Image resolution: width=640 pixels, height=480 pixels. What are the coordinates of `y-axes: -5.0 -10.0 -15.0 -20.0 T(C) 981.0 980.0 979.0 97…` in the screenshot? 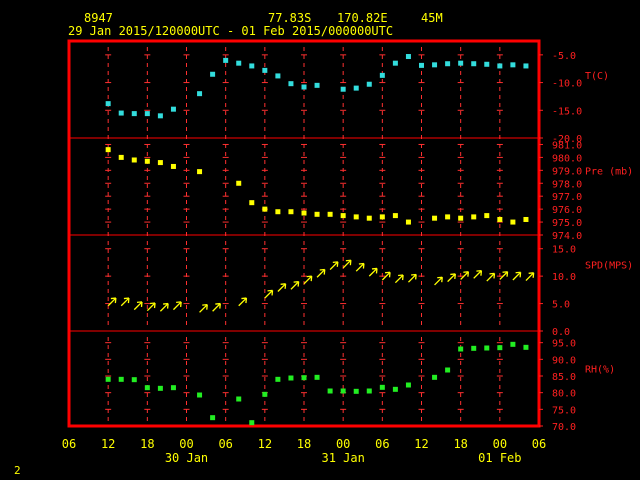 It's located at (586, 242).